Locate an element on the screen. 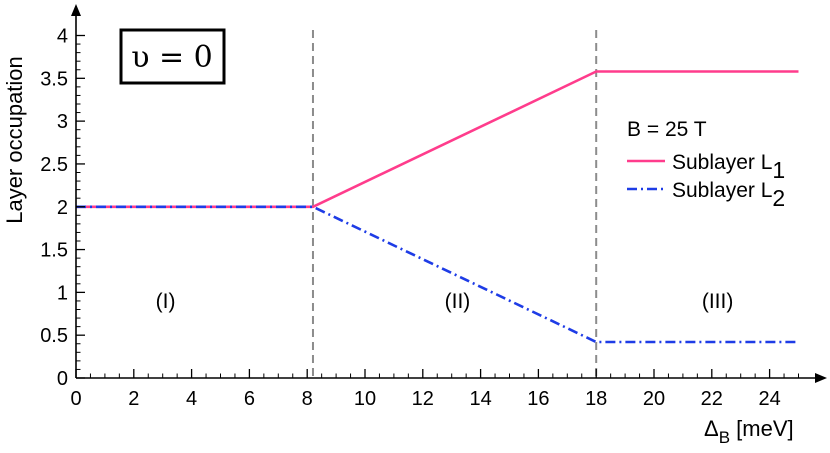 The width and height of the screenshot is (830, 453). x-tick-label: 10 is located at coordinates (365, 399).